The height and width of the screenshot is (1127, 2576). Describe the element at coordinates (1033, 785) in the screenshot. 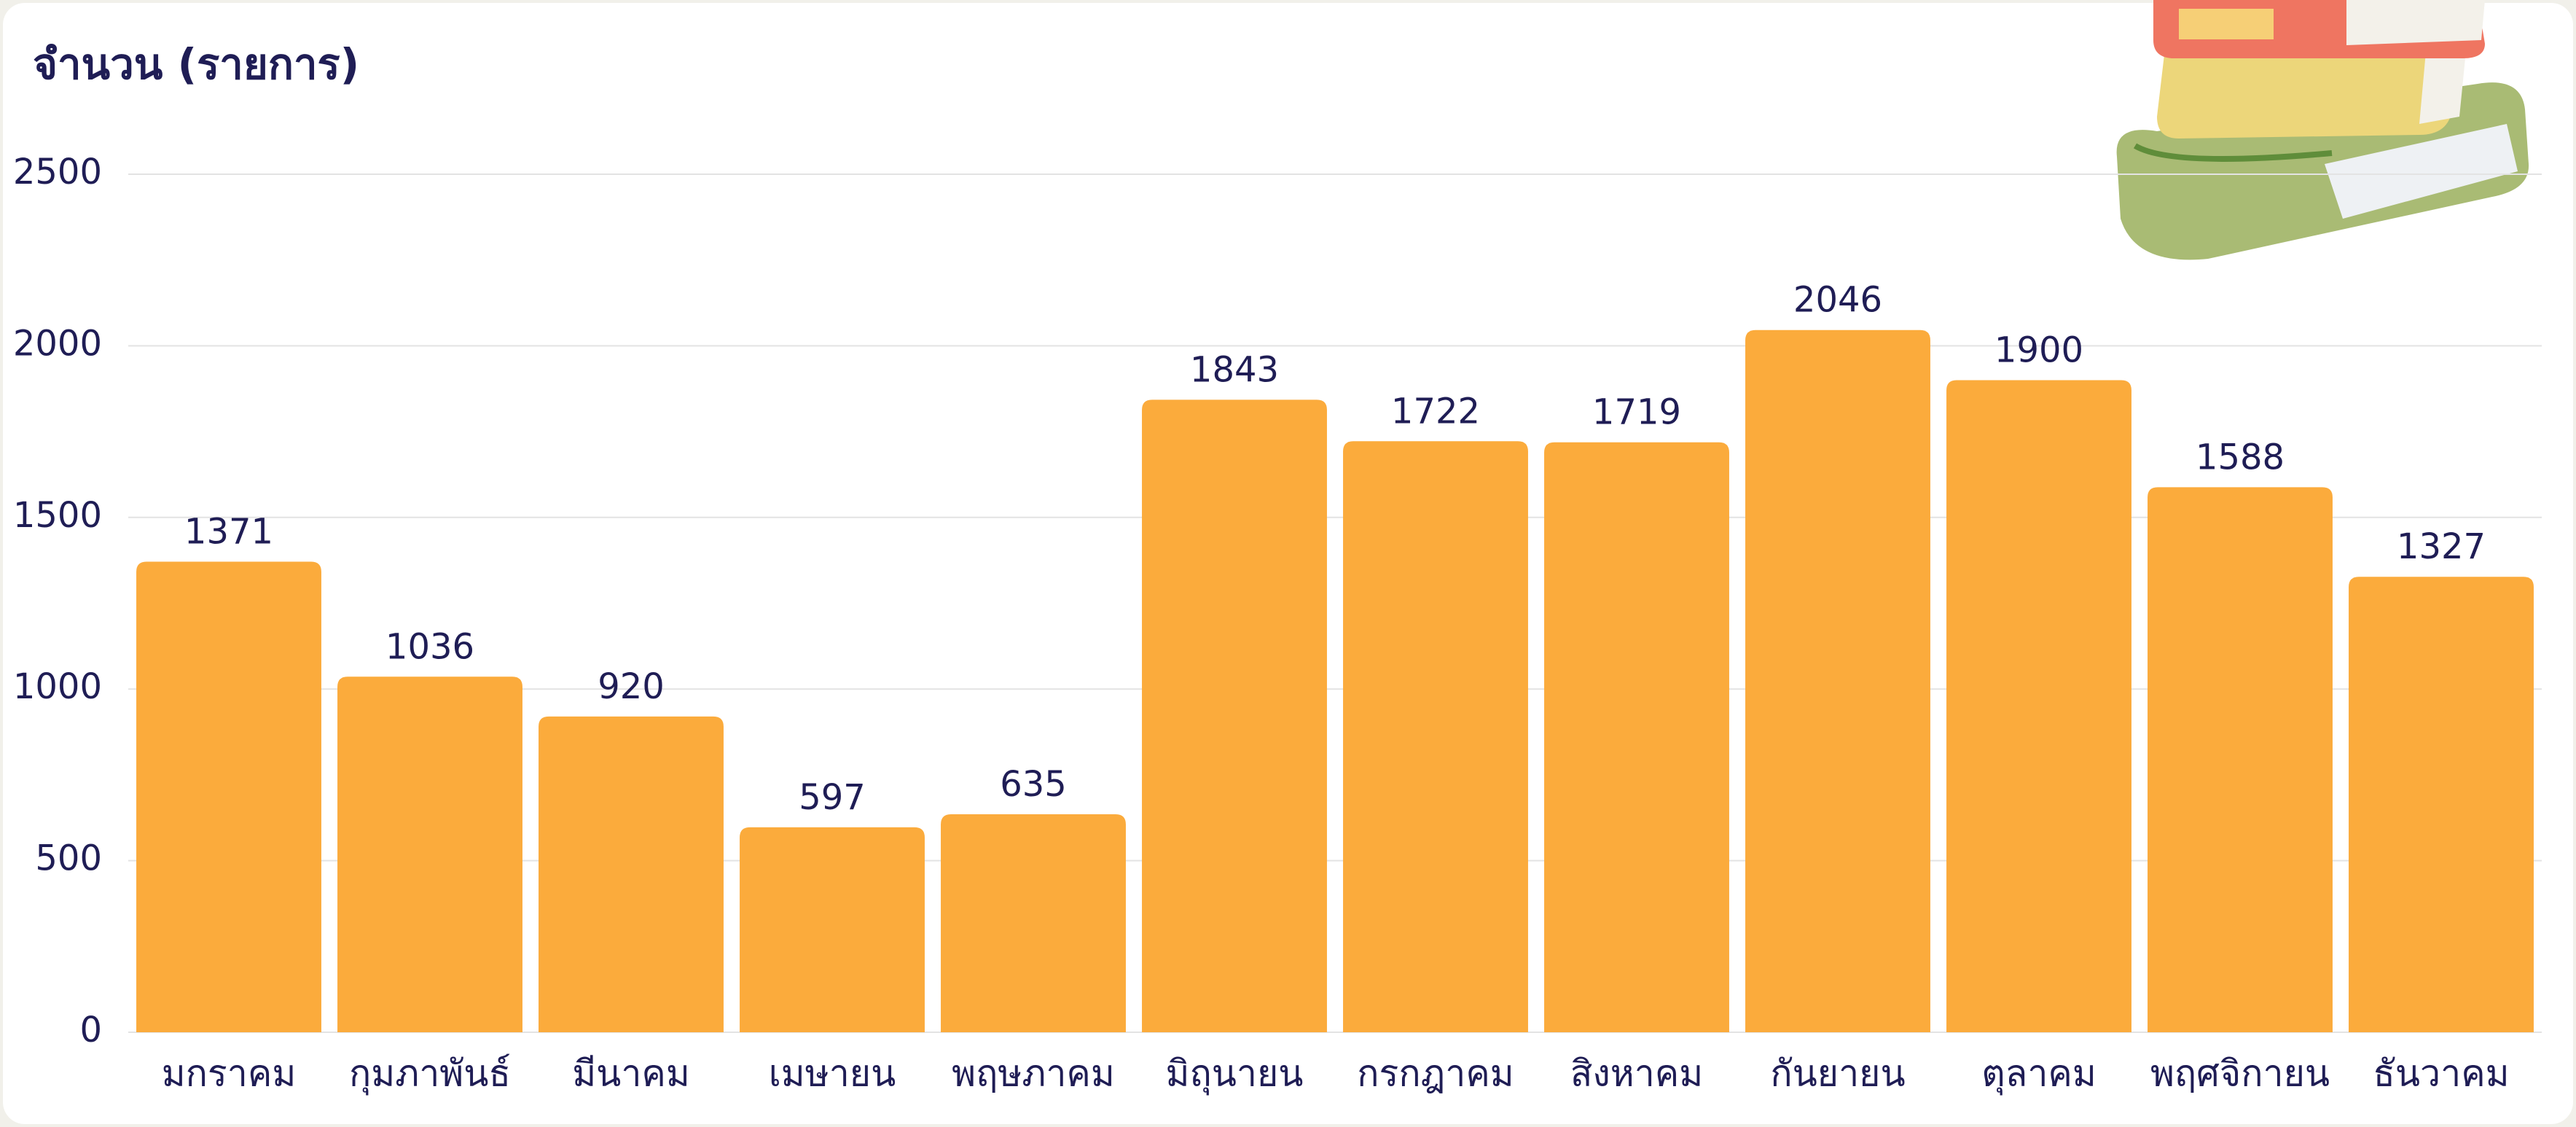

I see `value-label: 635` at that location.